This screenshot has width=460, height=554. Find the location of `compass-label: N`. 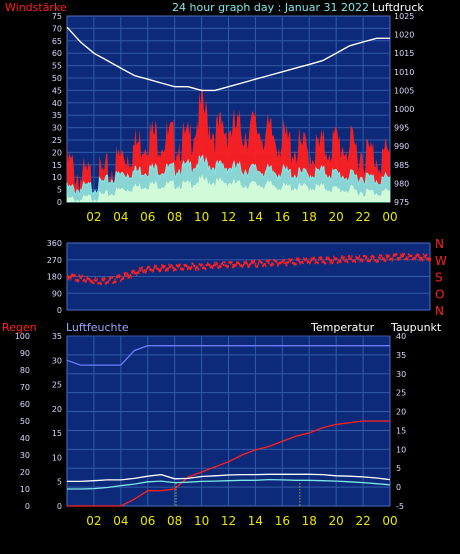

compass-label: N is located at coordinates (439, 244).